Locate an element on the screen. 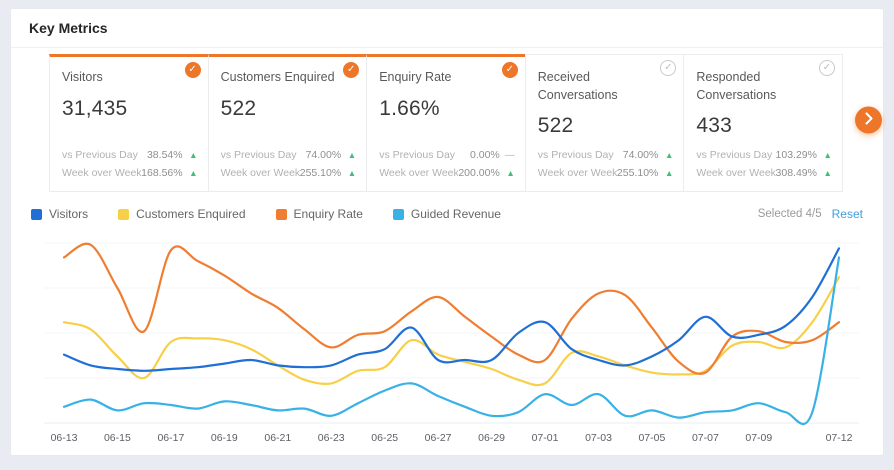  comparison-value: 308.49% is located at coordinates (796, 173).